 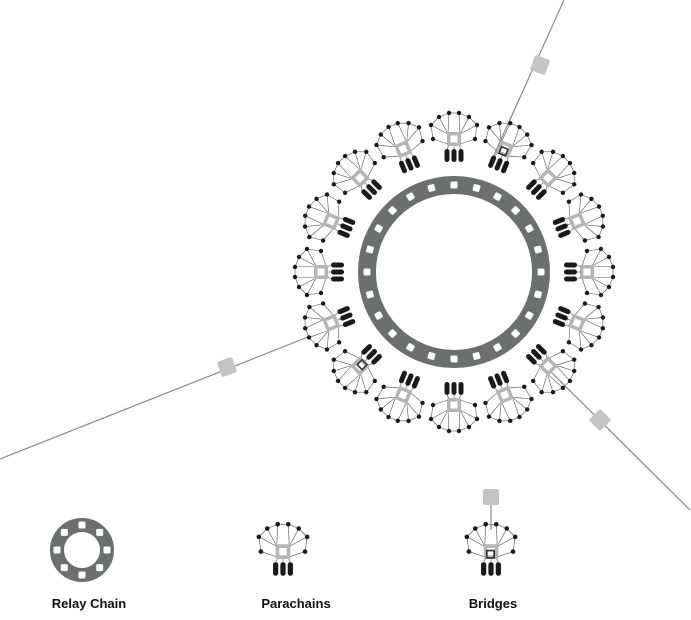 I want to click on legend-relay-chain-icon, so click(x=82, y=550).